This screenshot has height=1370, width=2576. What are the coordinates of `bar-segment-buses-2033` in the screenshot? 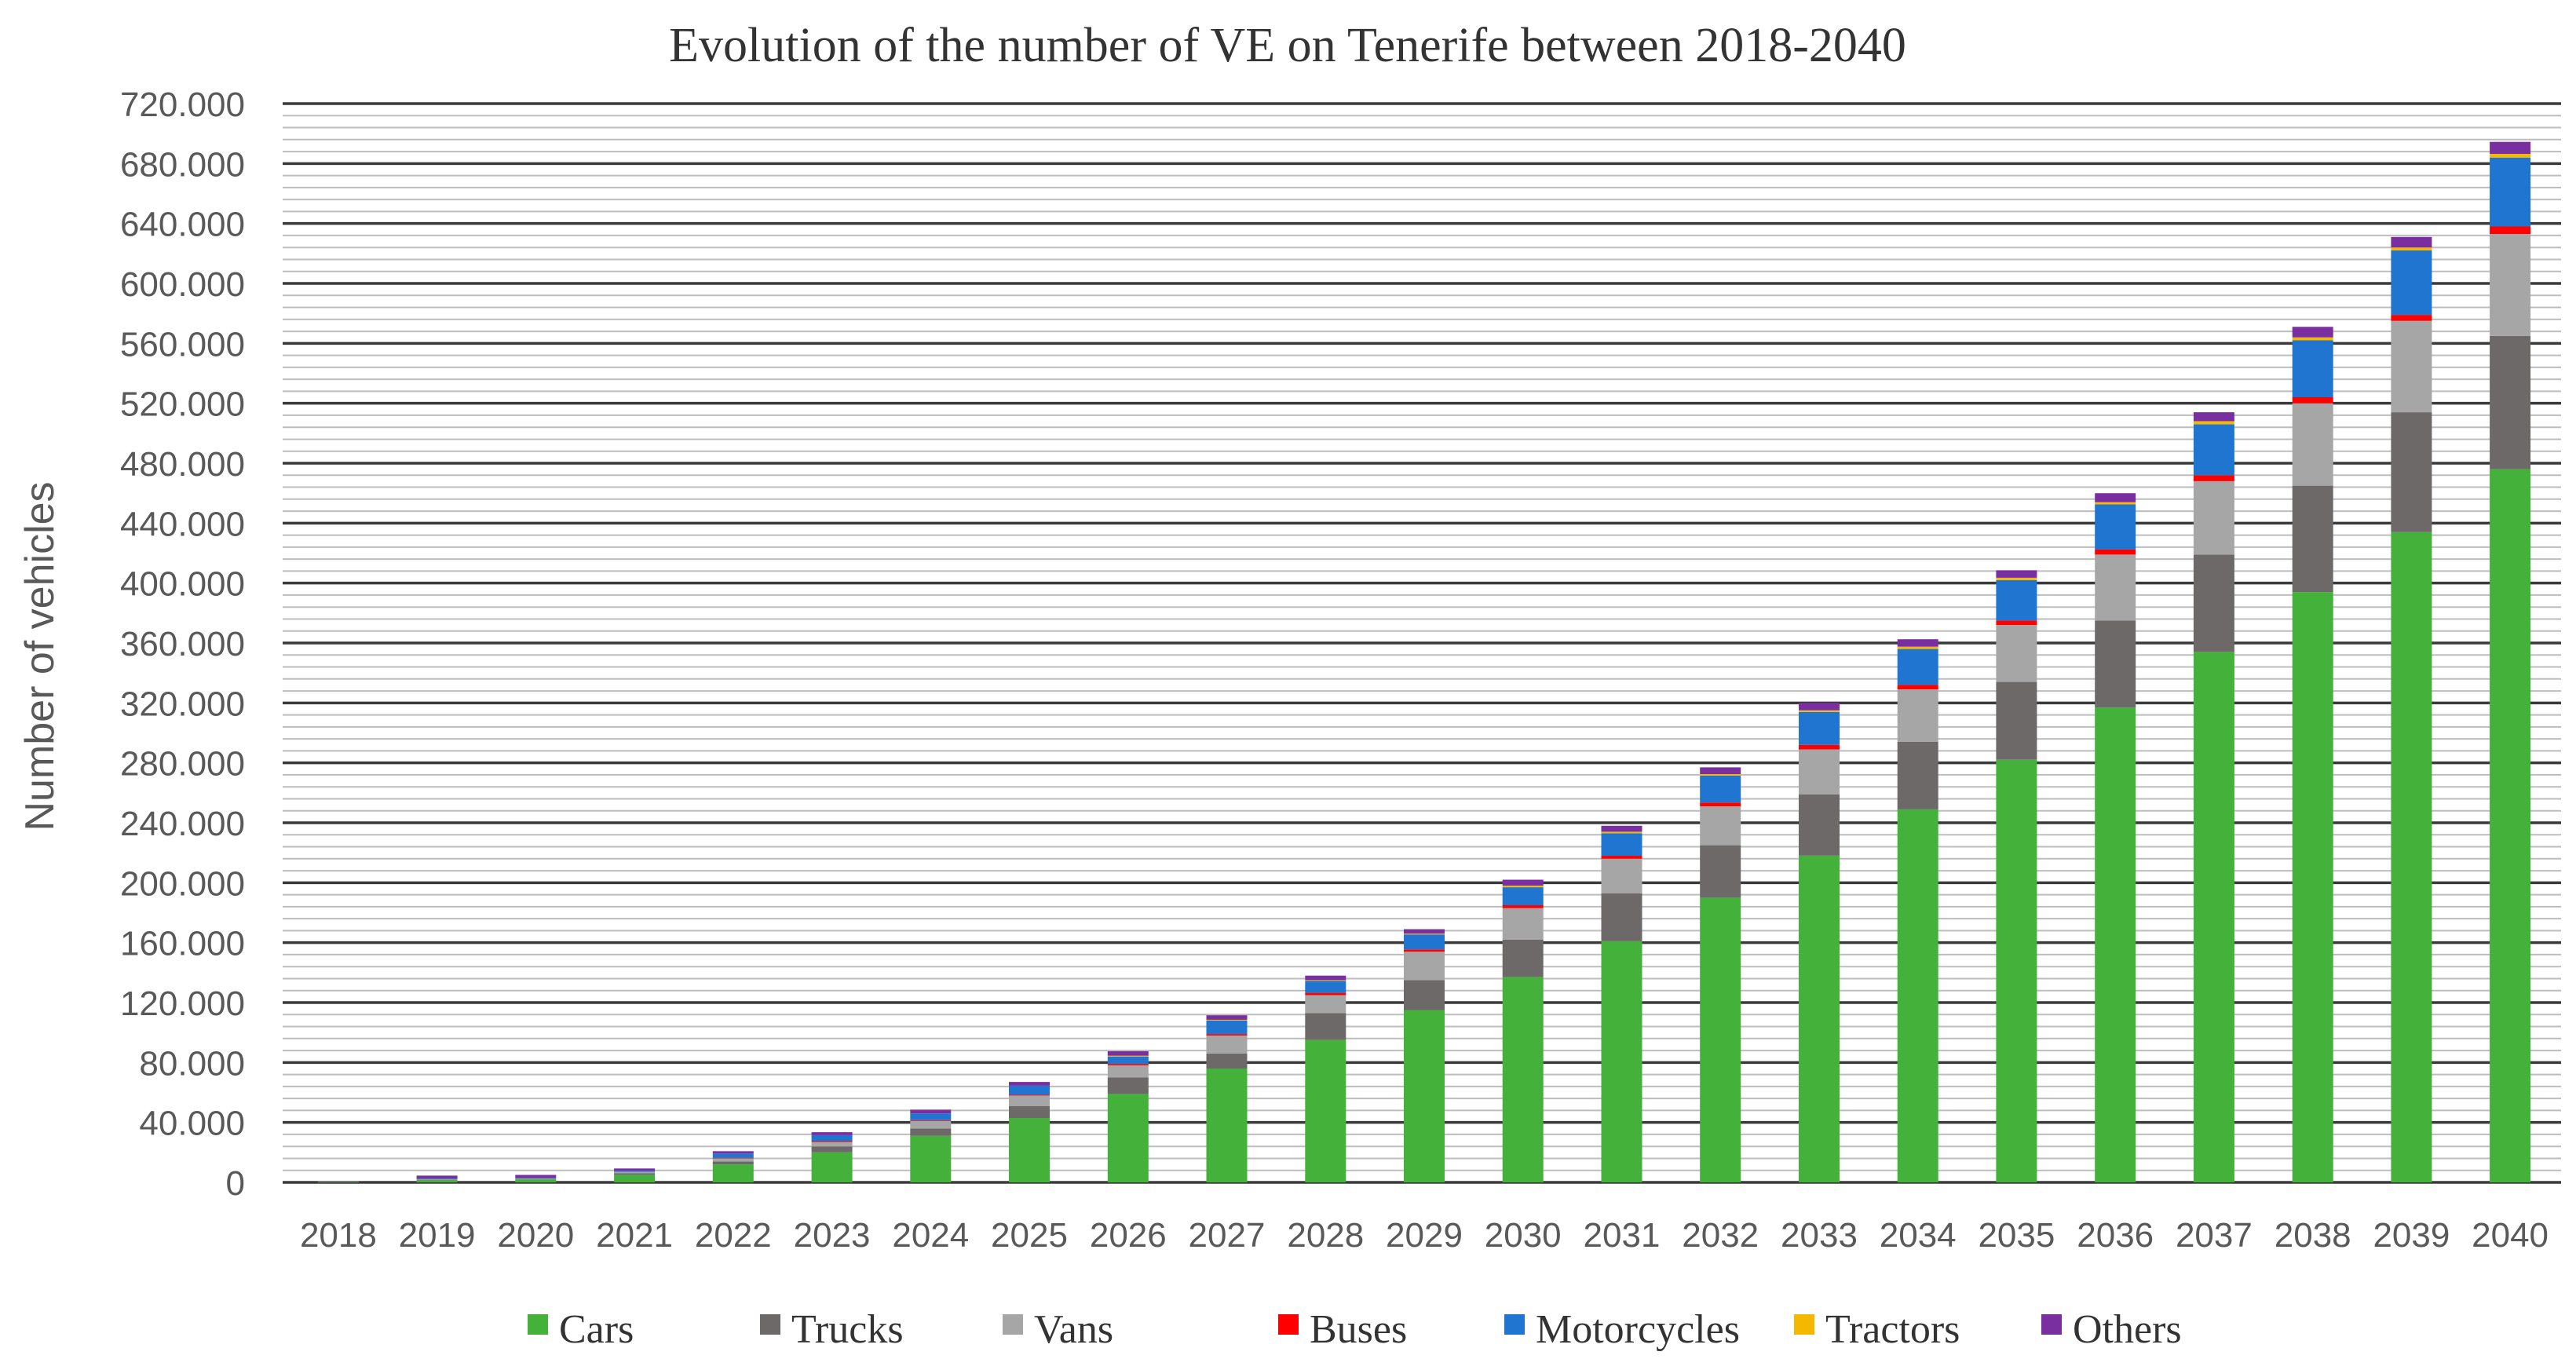 It's located at (1820, 747).